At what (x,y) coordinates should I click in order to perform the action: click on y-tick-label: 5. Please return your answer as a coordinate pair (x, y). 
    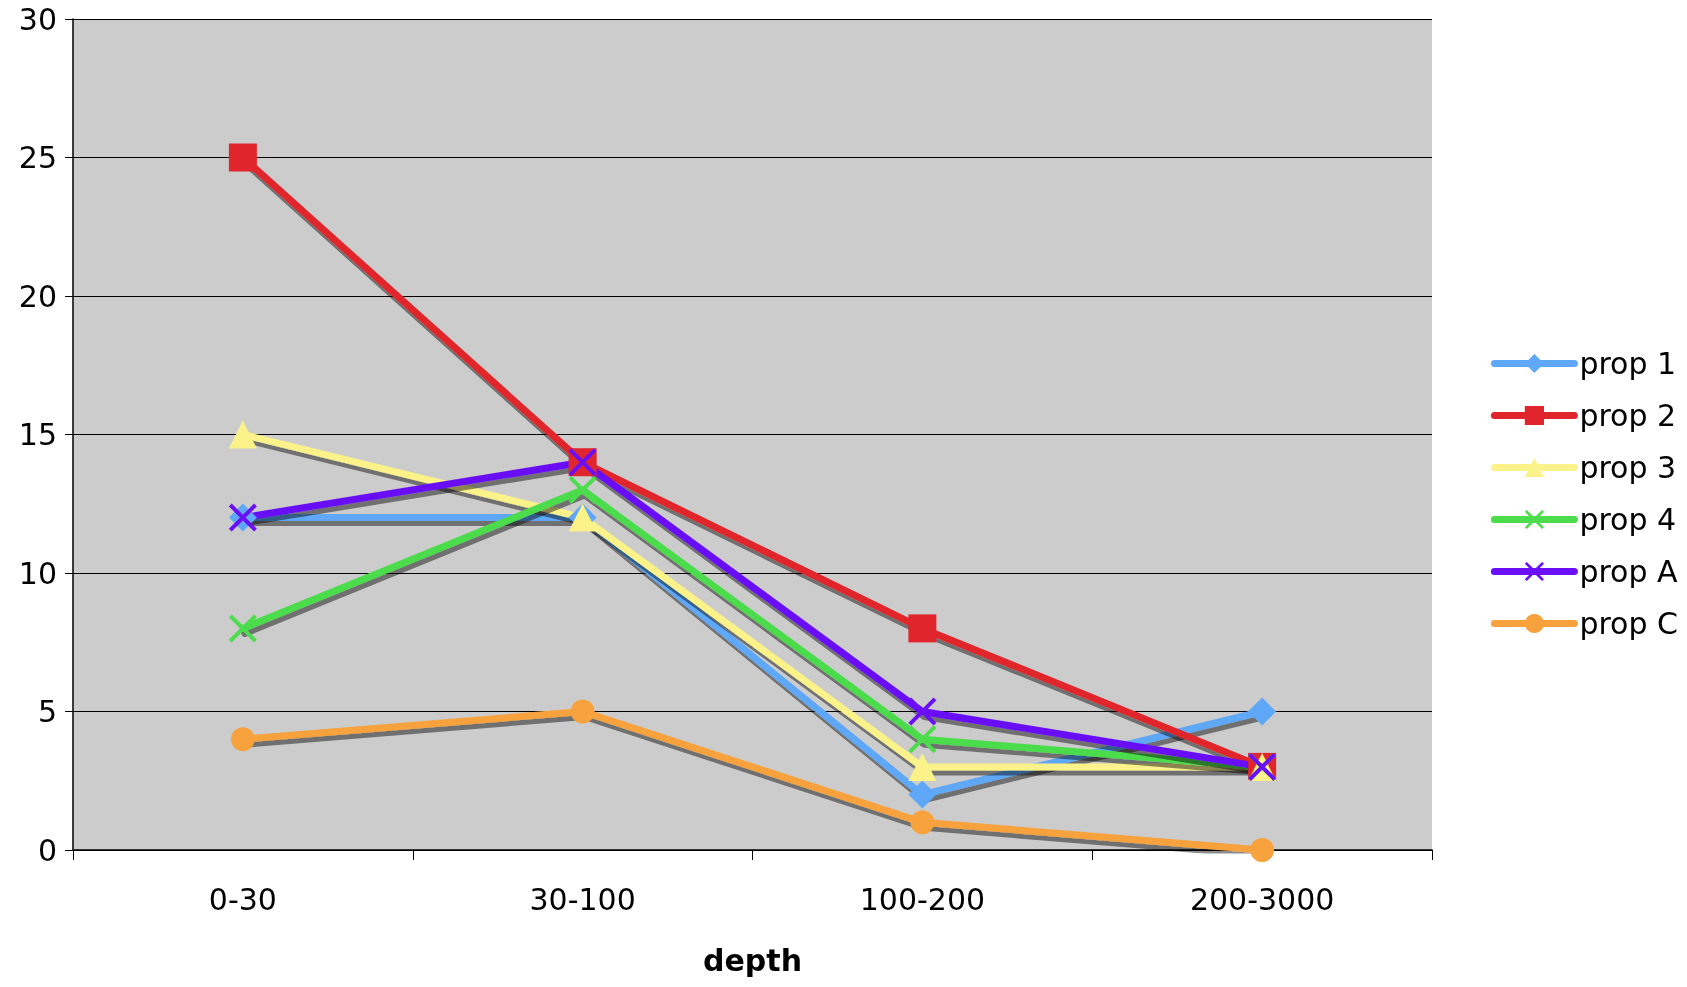
    Looking at the image, I should click on (47, 711).